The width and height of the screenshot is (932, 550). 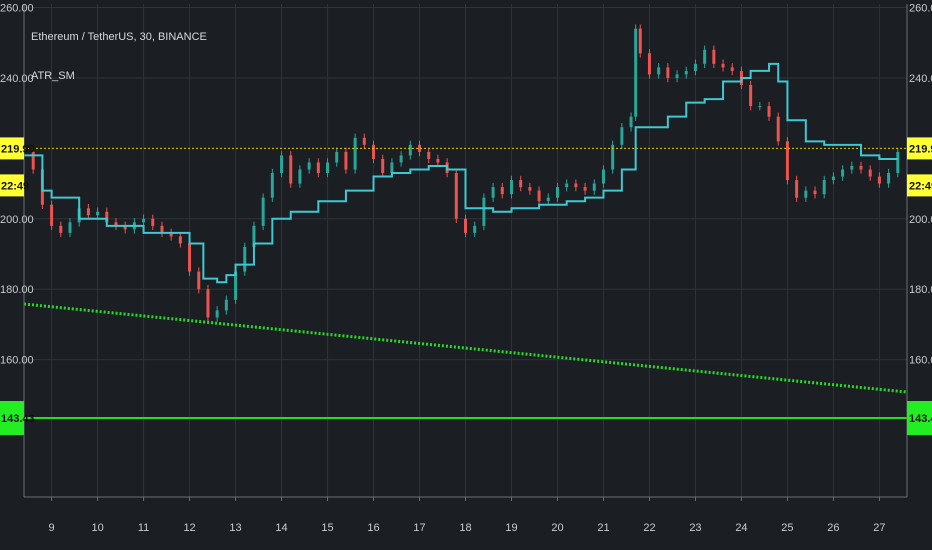 What do you see at coordinates (920, 79) in the screenshot?
I see `y-tick-label-right-3: 240.00` at bounding box center [920, 79].